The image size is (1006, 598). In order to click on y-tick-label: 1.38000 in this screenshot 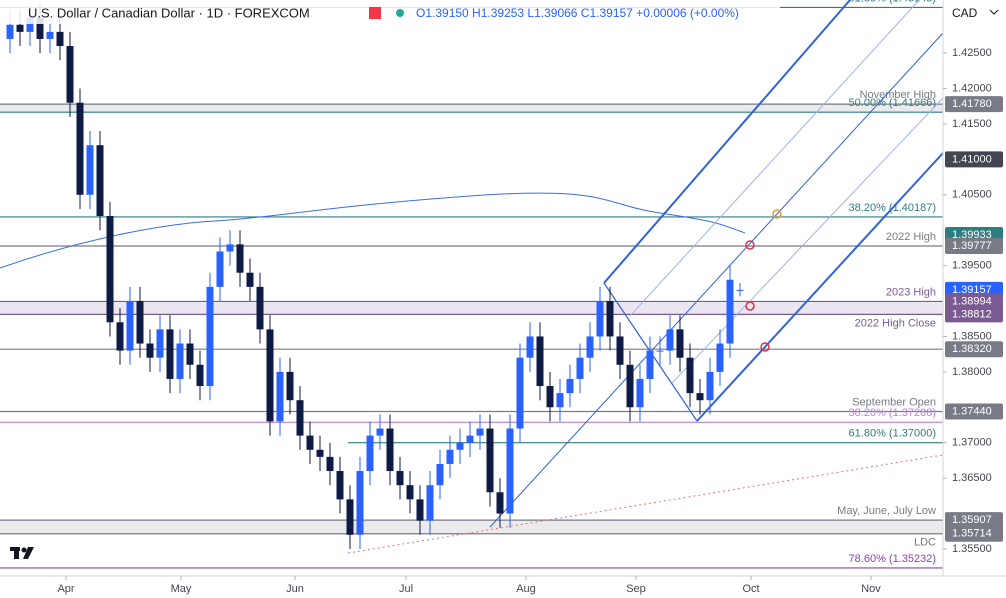, I will do `click(972, 372)`.